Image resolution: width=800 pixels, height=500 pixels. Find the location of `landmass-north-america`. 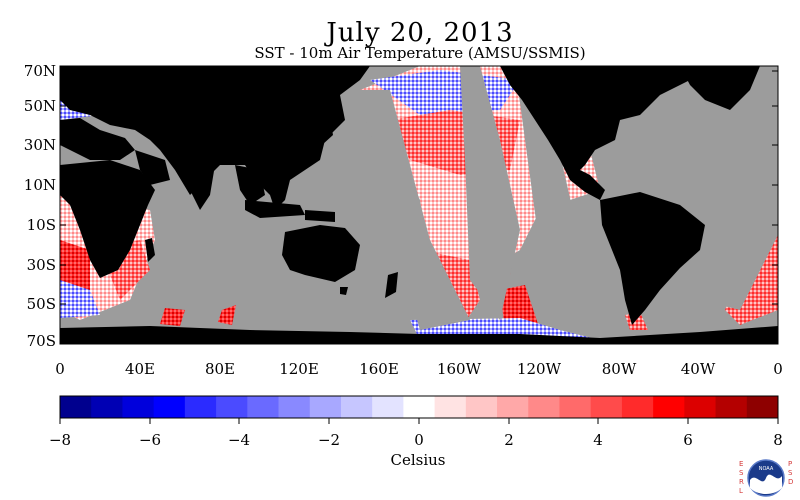

landmass-north-america is located at coordinates (600, 120).